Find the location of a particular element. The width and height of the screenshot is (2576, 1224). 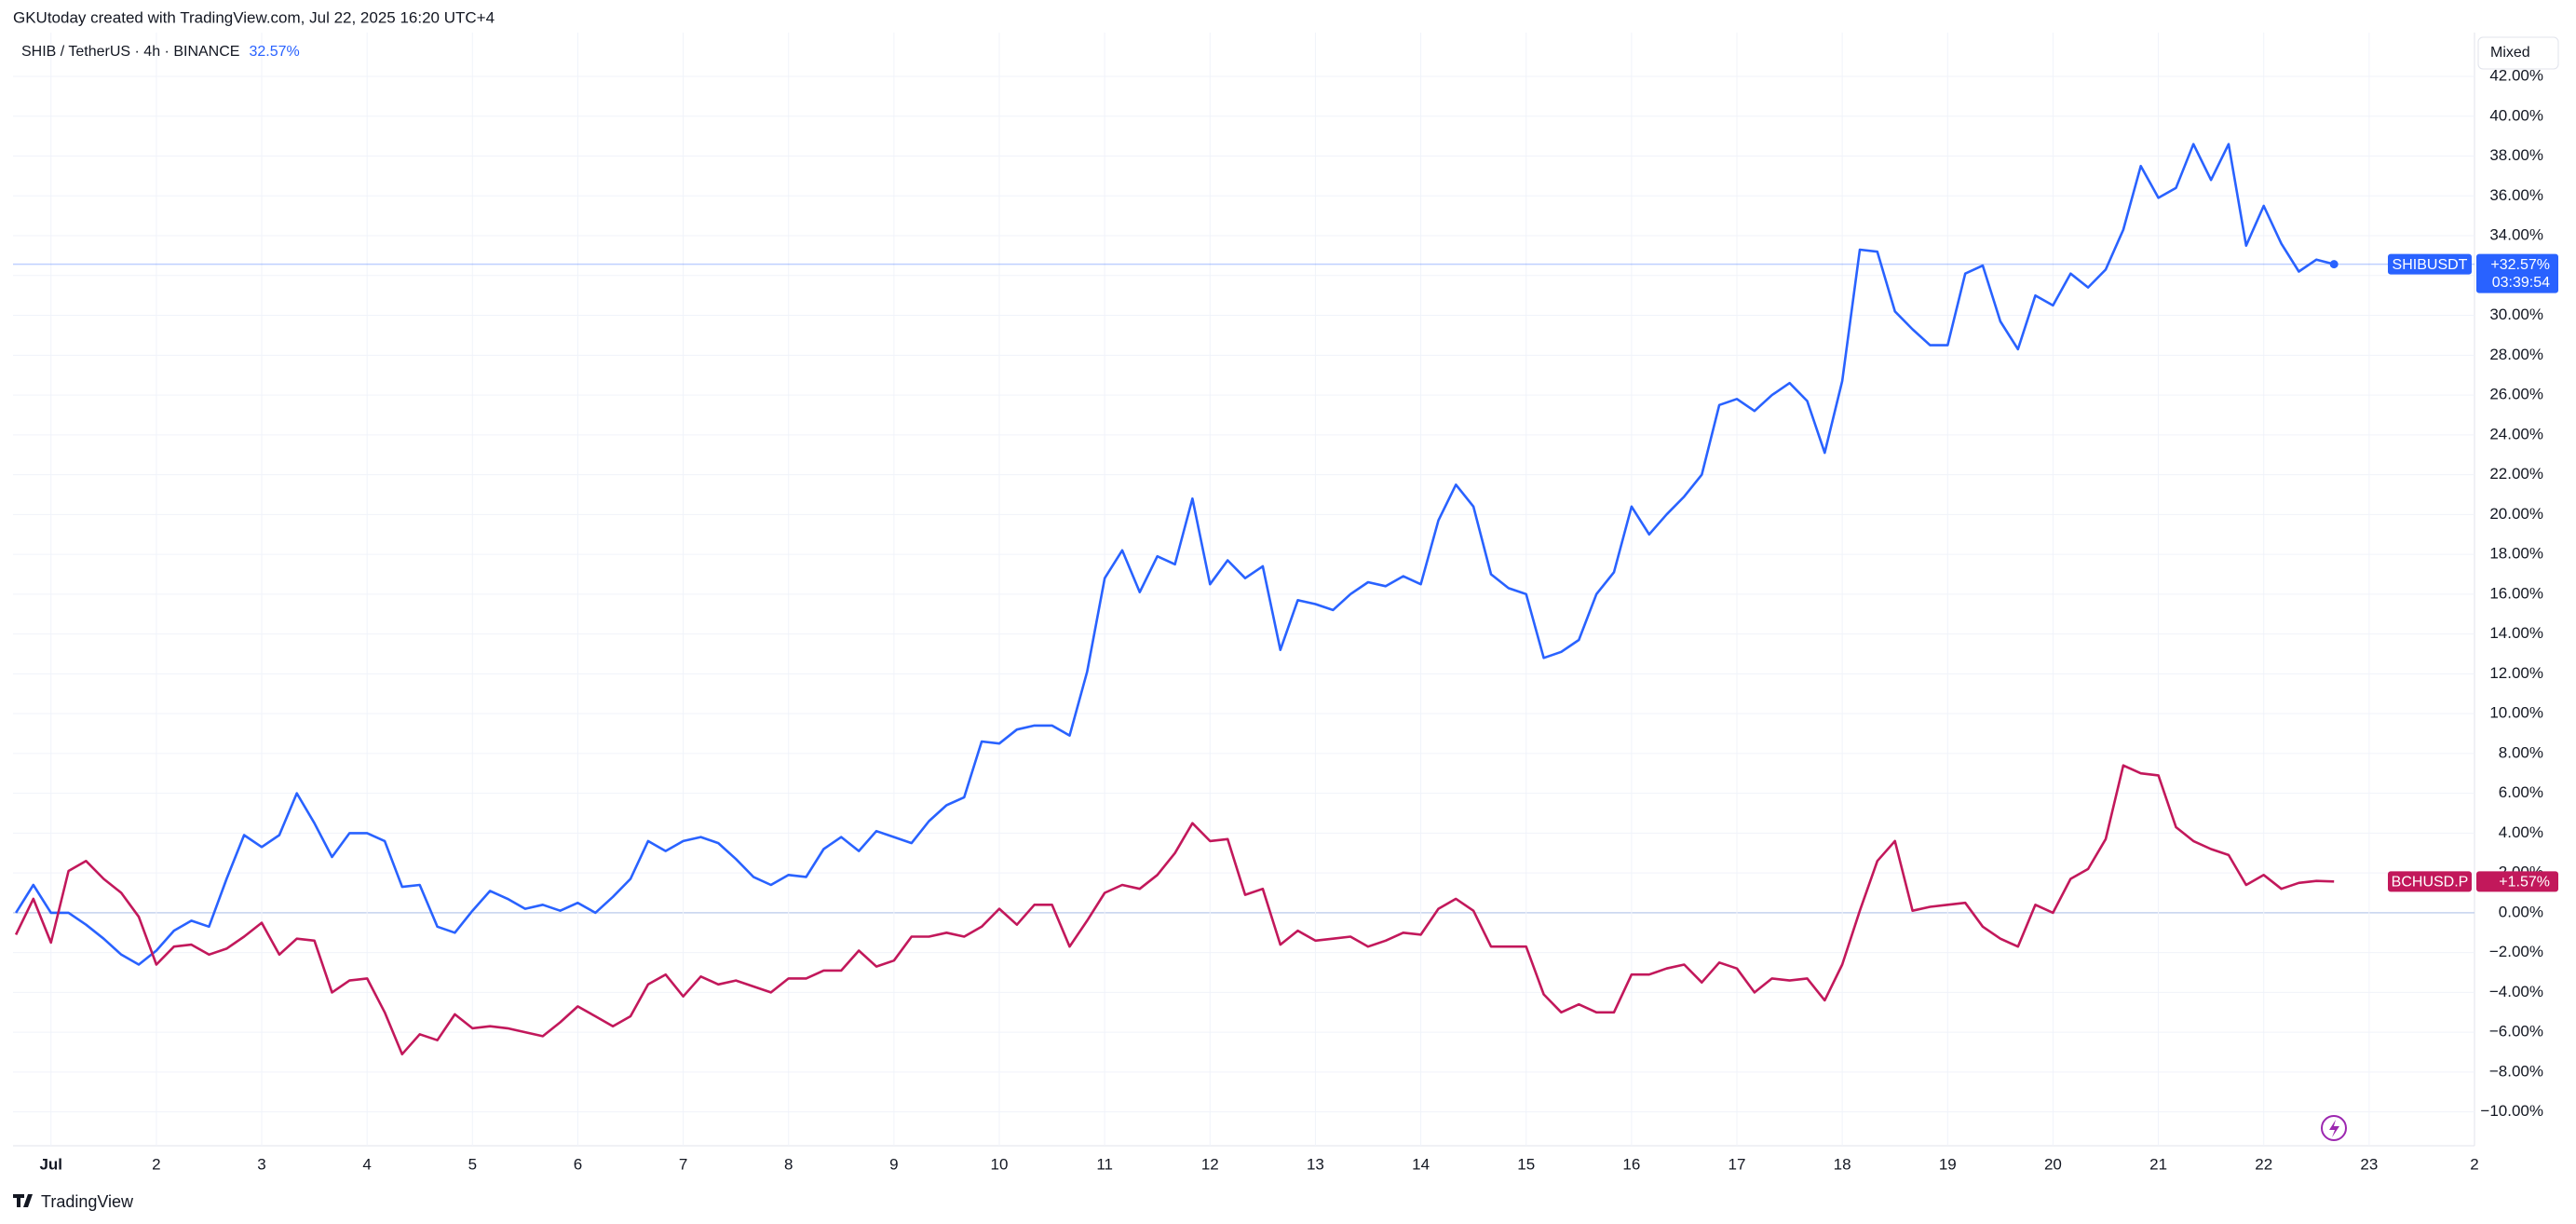

y-tick-label: −4.00% is located at coordinates (2516, 991).